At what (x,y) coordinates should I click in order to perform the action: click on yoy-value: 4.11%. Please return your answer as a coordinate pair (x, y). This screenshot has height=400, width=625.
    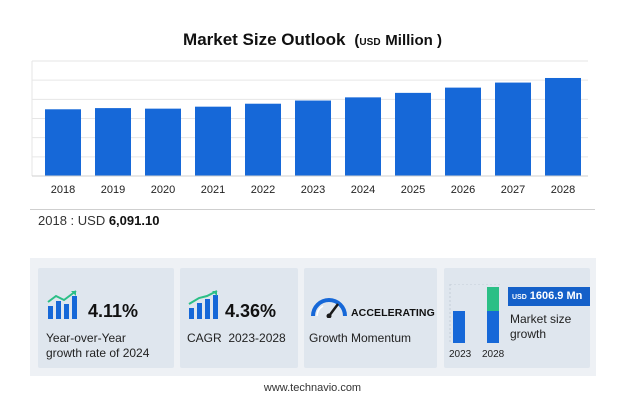
    Looking at the image, I should click on (113, 311).